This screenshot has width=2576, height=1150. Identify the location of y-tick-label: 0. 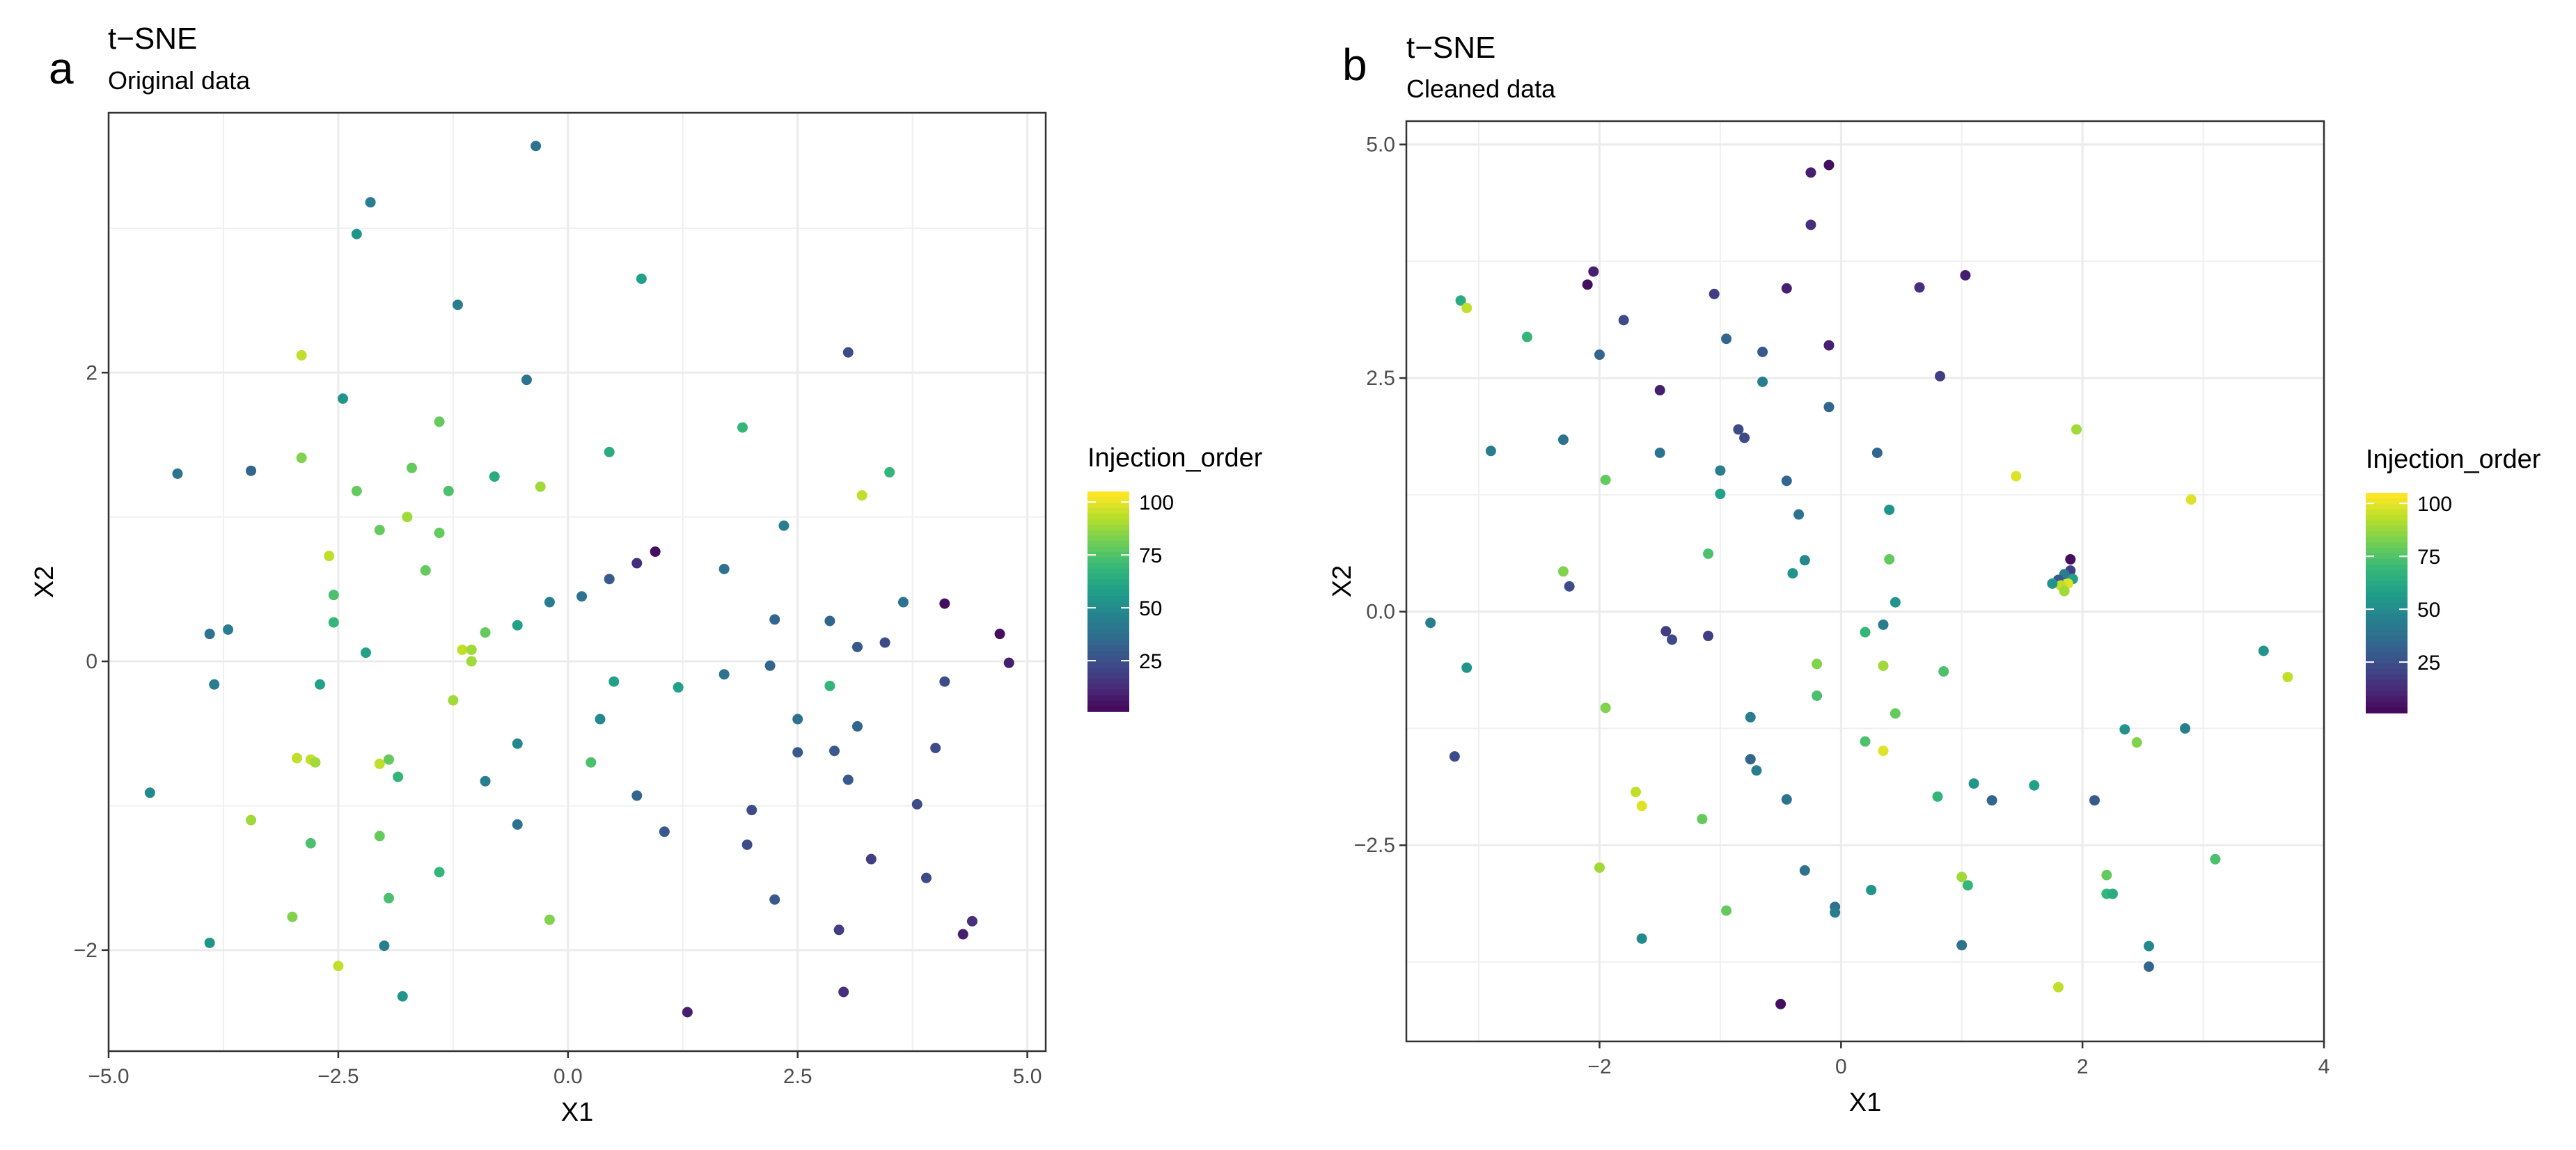
(91, 661).